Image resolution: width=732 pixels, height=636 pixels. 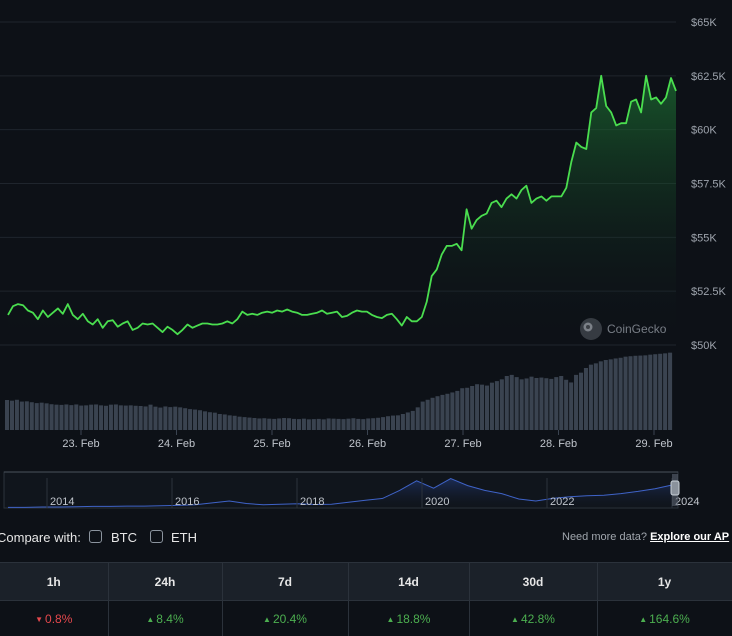 What do you see at coordinates (95, 536) in the screenshot?
I see `btc-checkbox` at bounding box center [95, 536].